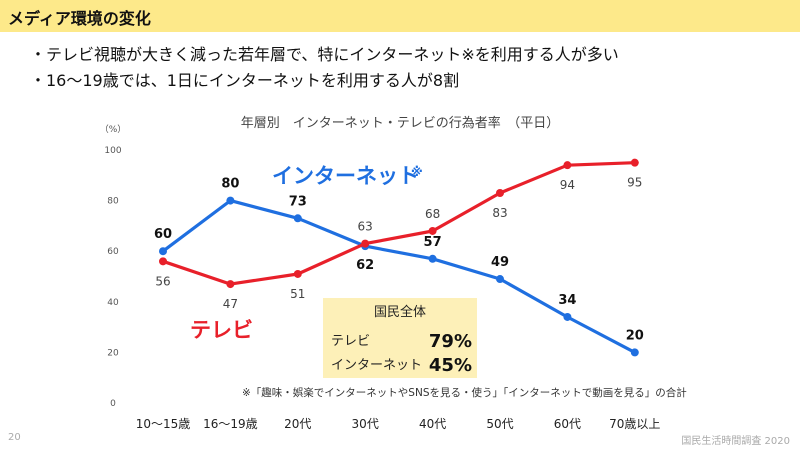 The width and height of the screenshot is (800, 452). I want to click on data-label: 56, so click(162, 281).